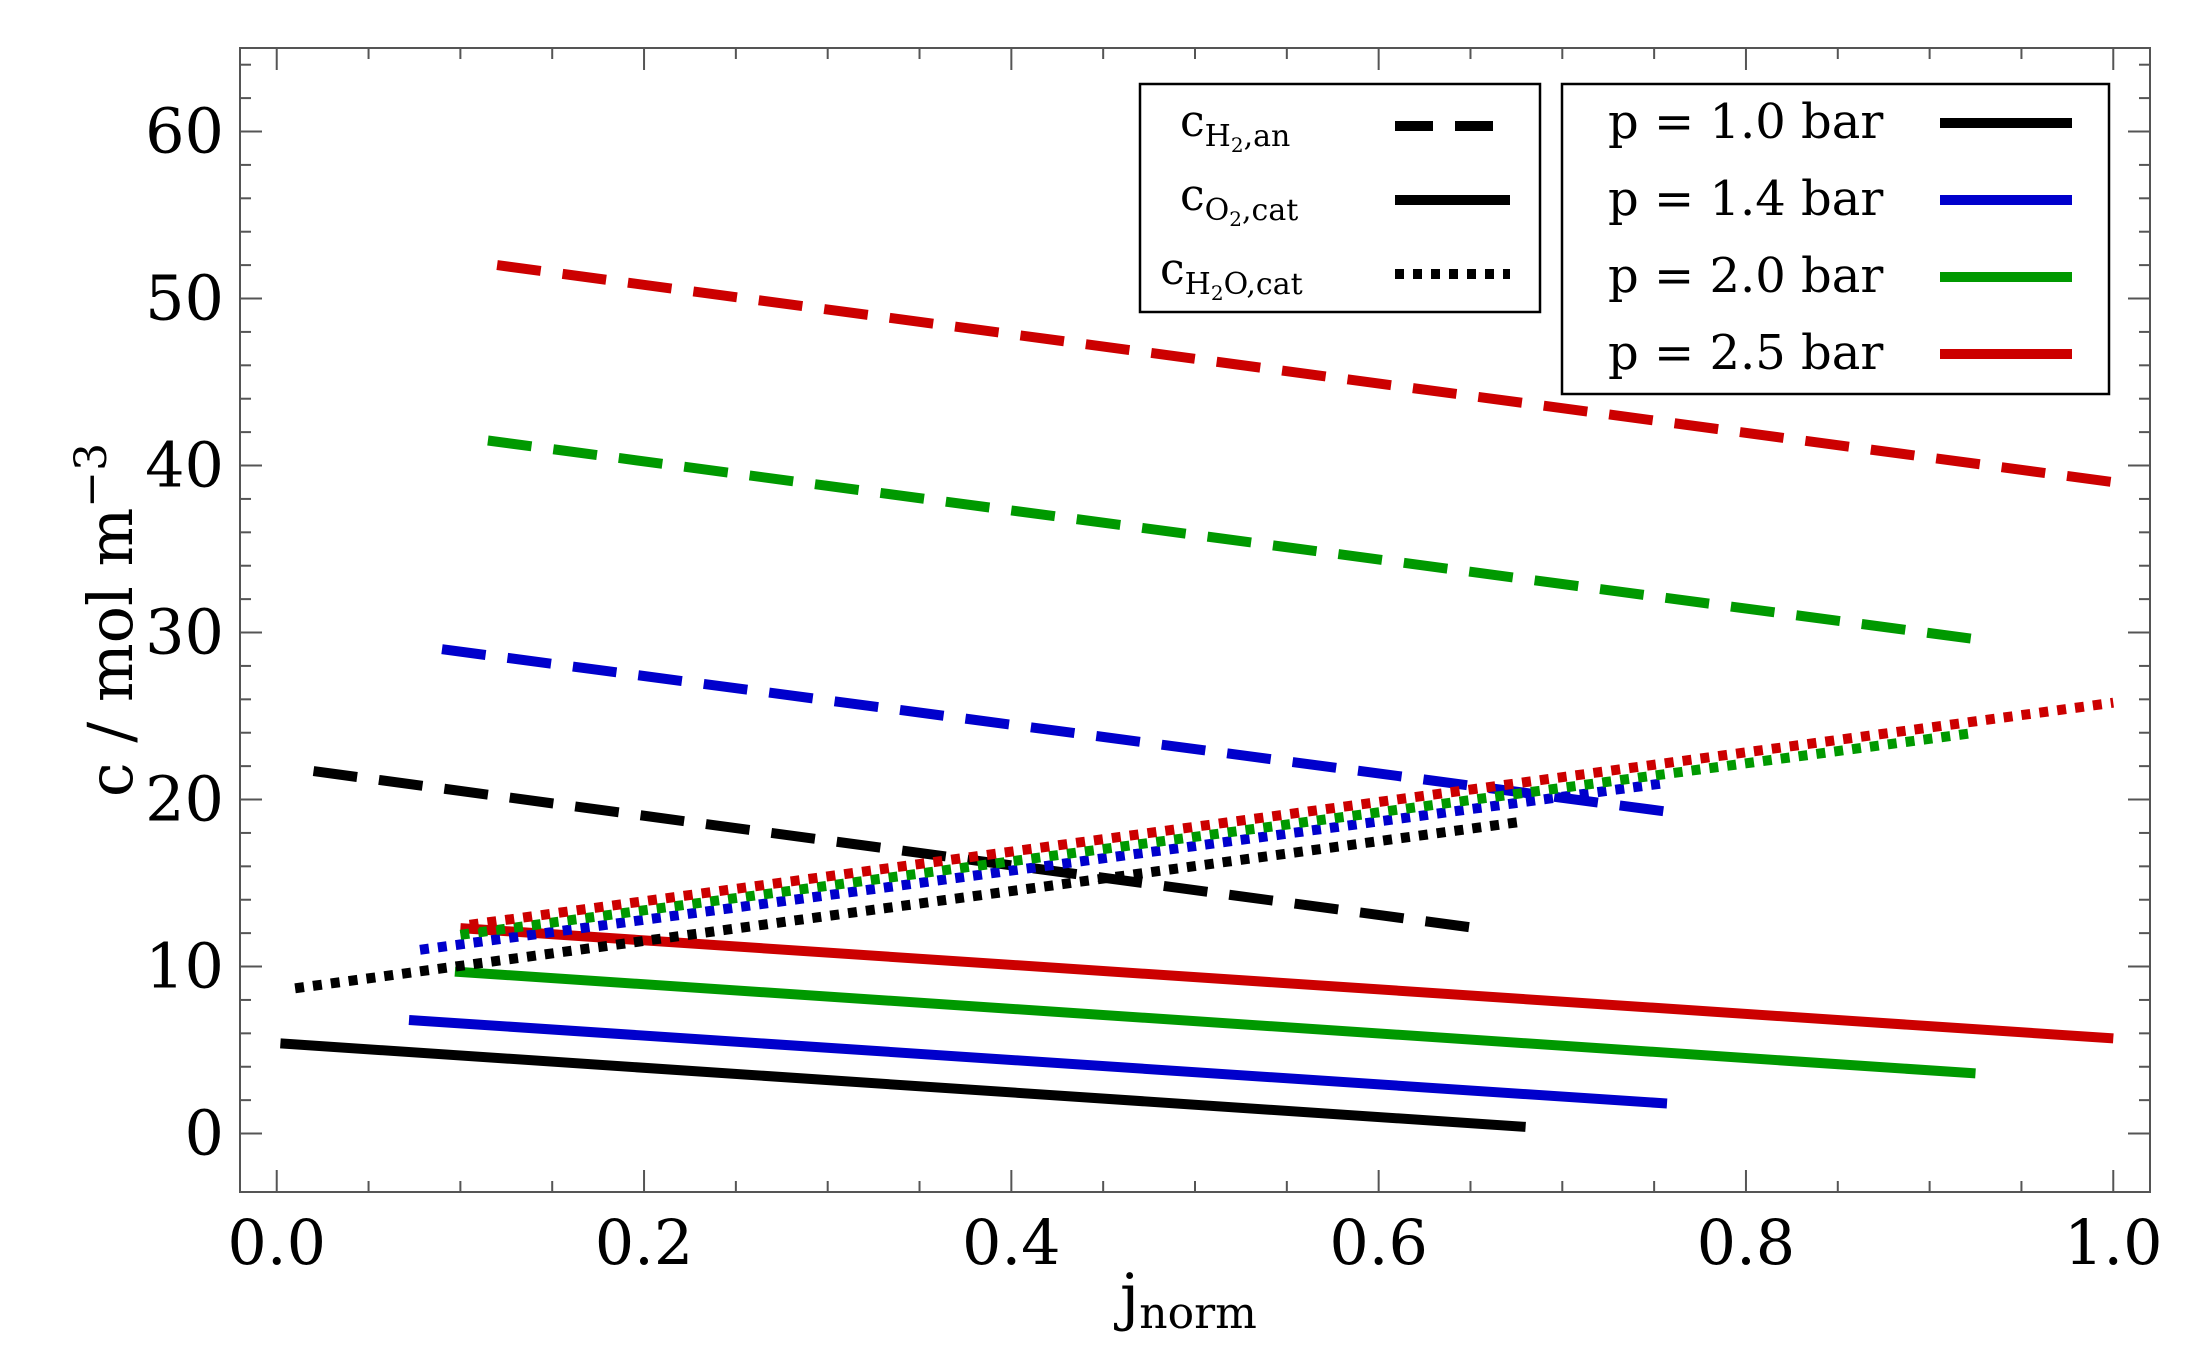 The width and height of the screenshot is (2190, 1350). Describe the element at coordinates (1198, 1313) in the screenshot. I see `x-axis-title-sub: norm` at that location.